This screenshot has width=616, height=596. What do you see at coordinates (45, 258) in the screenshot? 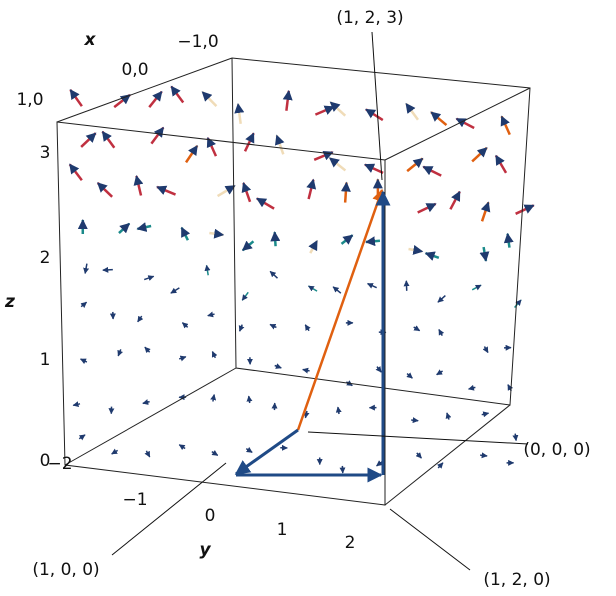
I see `z-tick-label: 2` at bounding box center [45, 258].